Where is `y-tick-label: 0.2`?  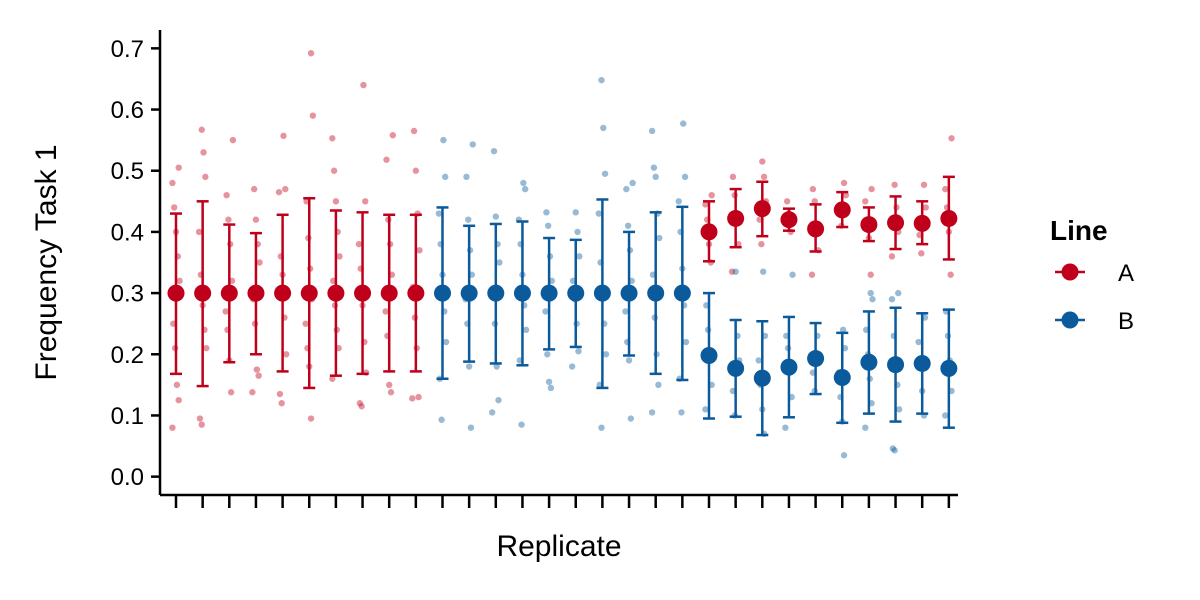
y-tick-label: 0.2 is located at coordinates (127, 355).